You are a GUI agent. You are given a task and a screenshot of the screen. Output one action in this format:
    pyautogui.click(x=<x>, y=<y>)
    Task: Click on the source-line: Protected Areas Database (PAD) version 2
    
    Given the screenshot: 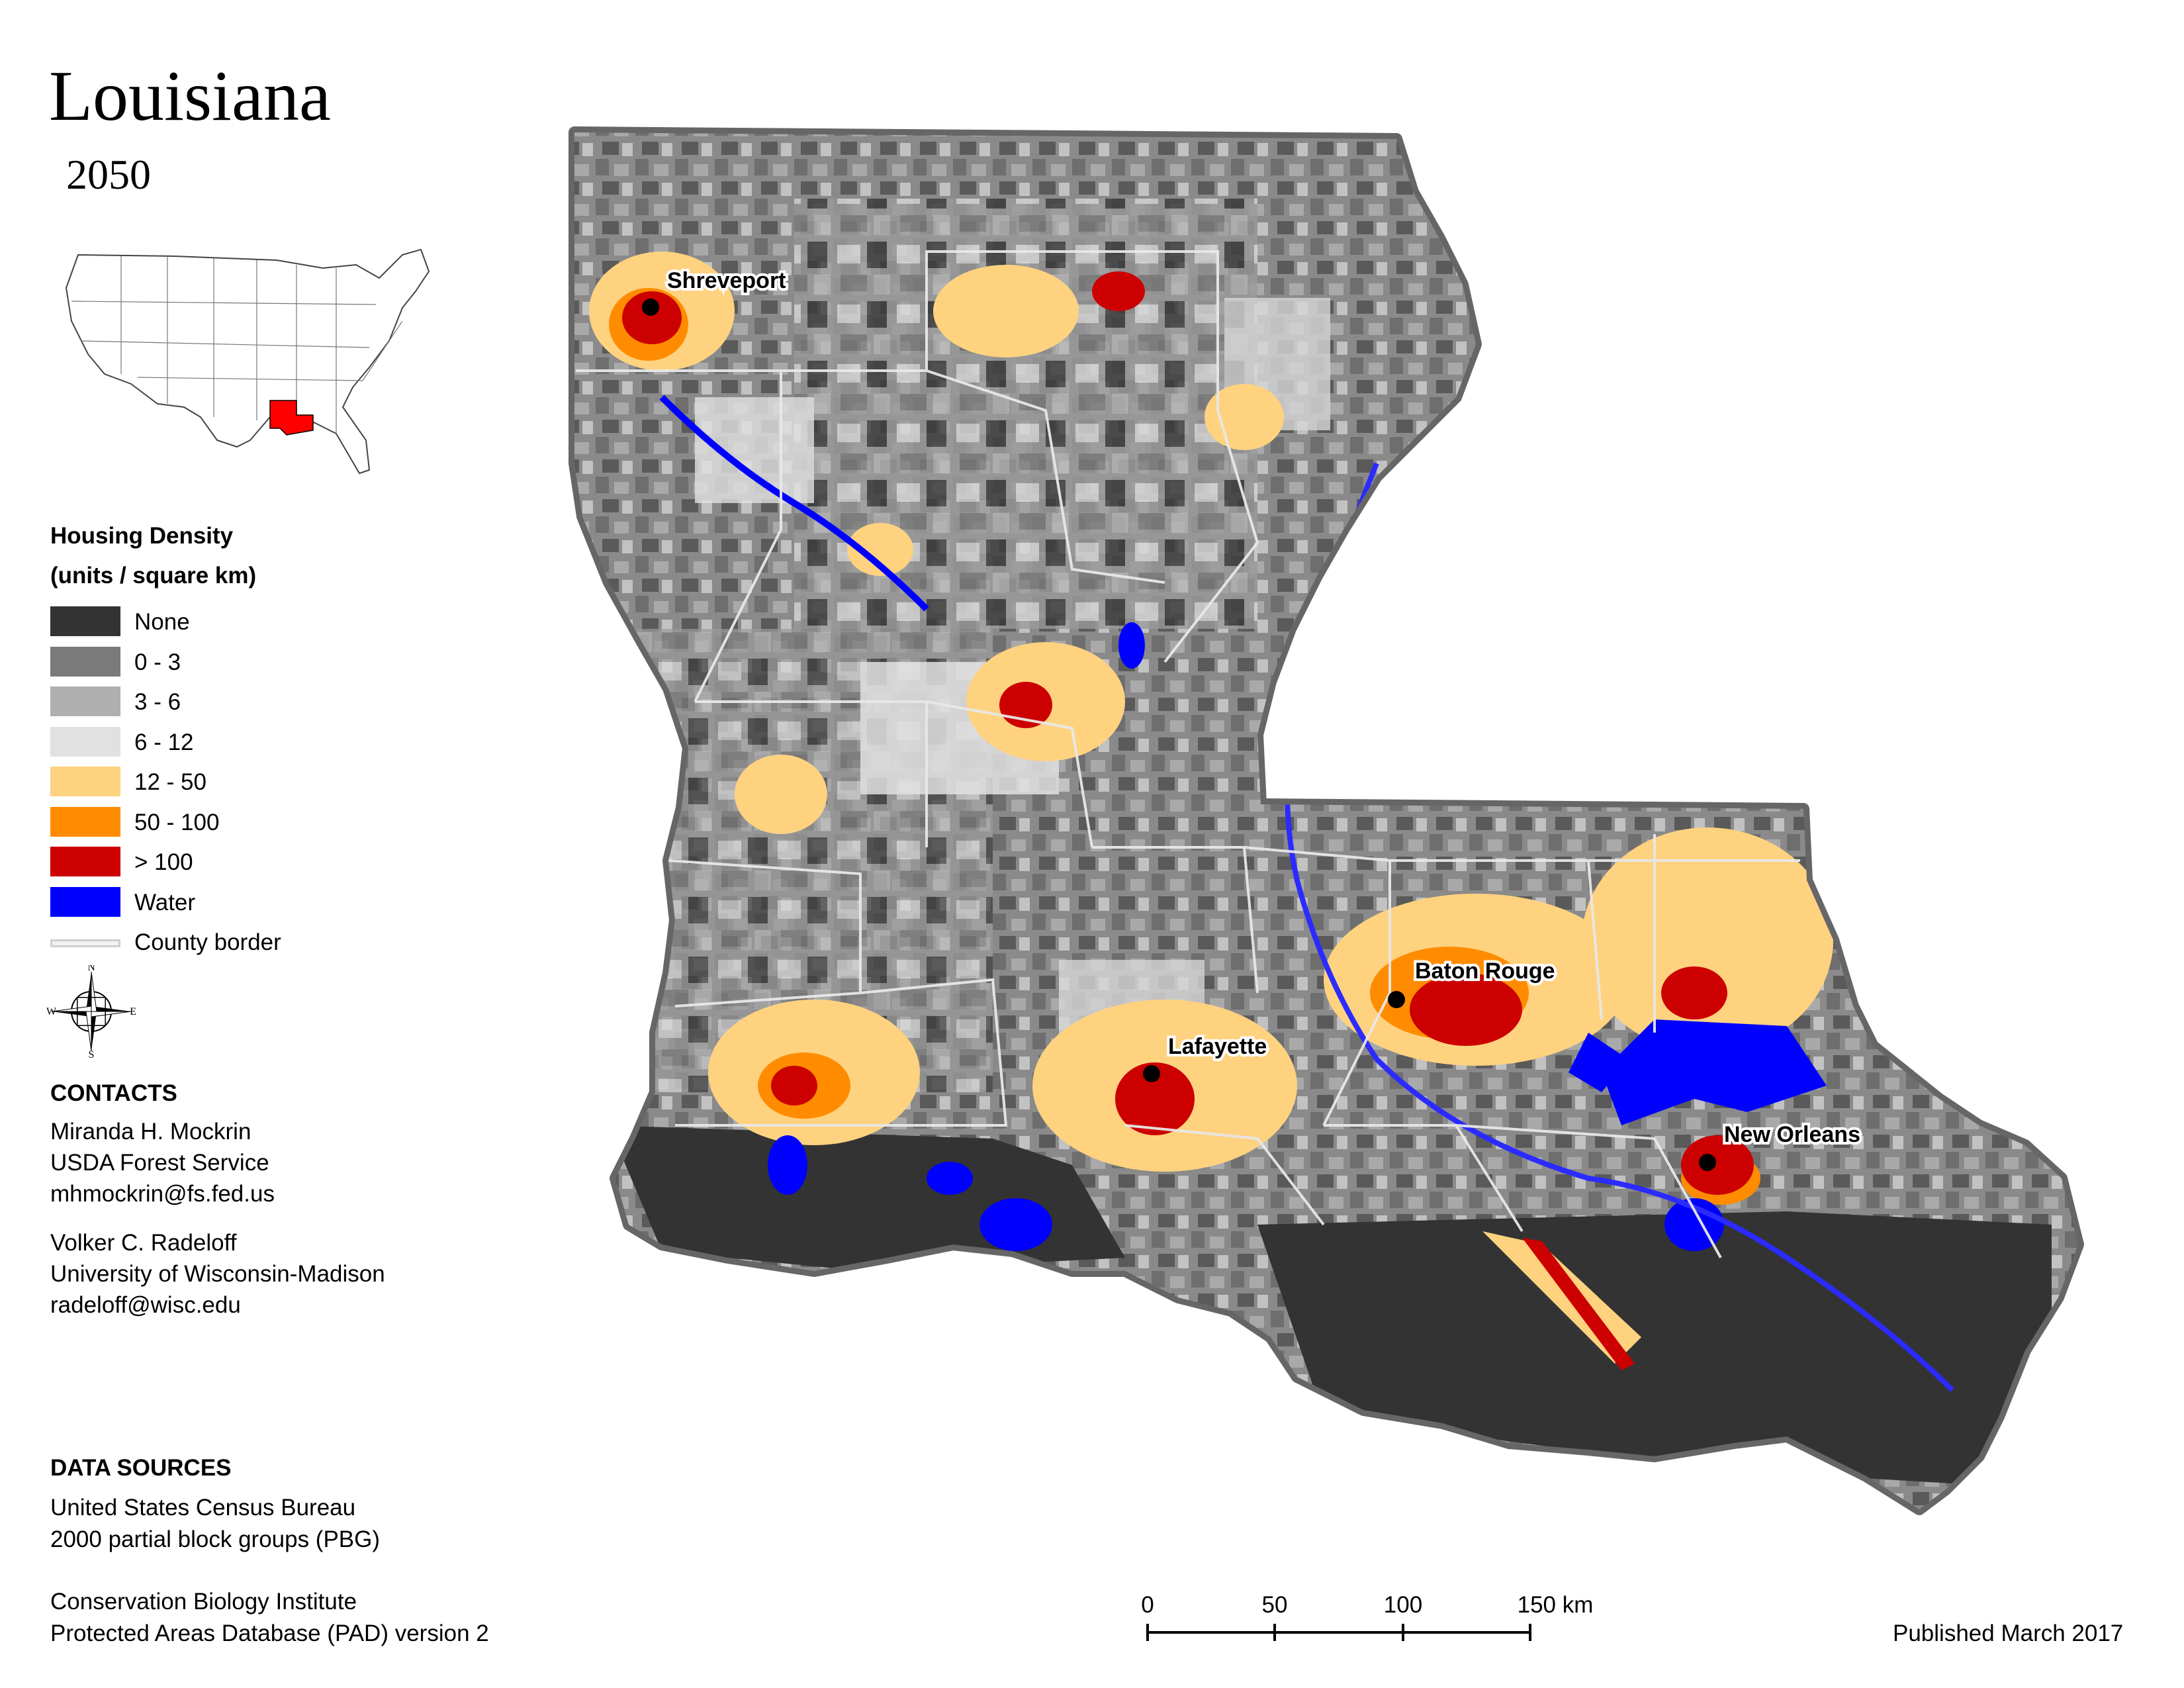 What is the action you would take?
    pyautogui.click(x=269, y=1633)
    